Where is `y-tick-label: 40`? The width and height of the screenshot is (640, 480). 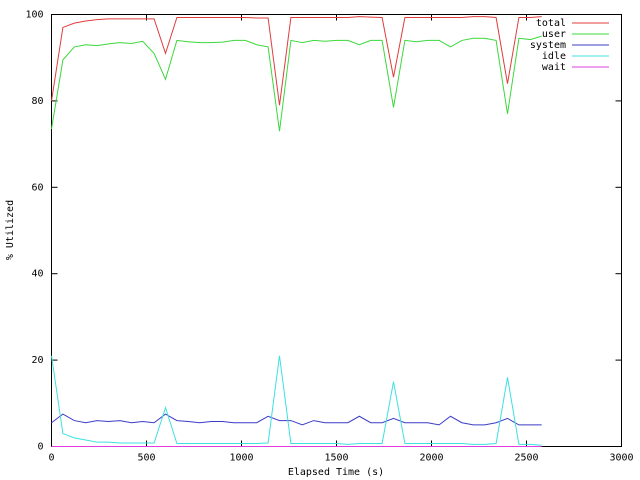 y-tick-label: 40 is located at coordinates (37, 274).